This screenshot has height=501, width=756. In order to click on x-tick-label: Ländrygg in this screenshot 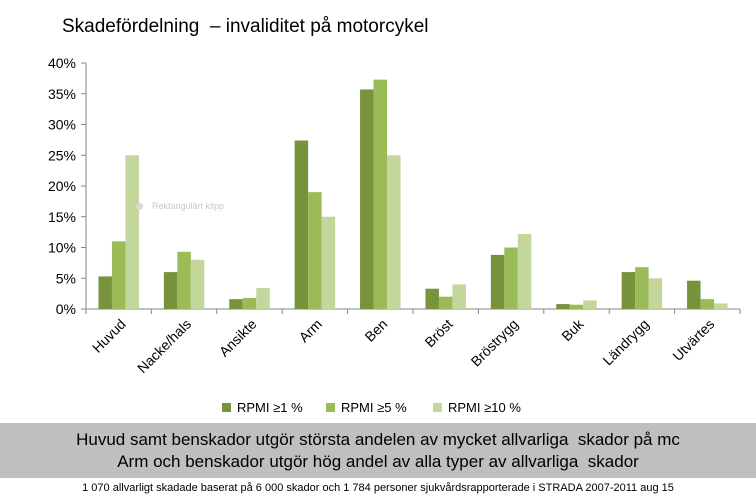, I will do `click(625, 342)`.